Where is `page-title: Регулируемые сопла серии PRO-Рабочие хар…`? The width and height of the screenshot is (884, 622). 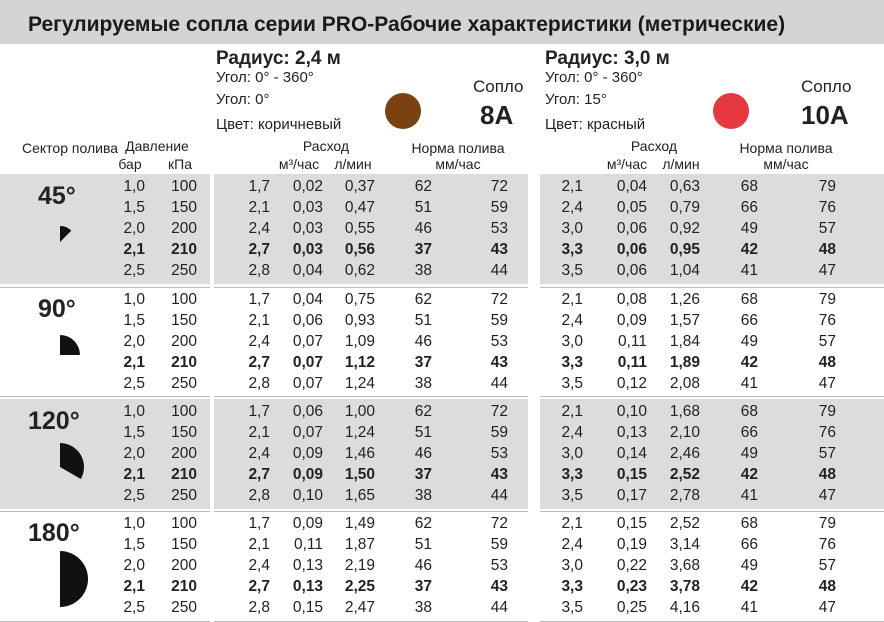 page-title: Регулируемые сопла серии PRO-Рабочие хар… is located at coordinates (407, 24).